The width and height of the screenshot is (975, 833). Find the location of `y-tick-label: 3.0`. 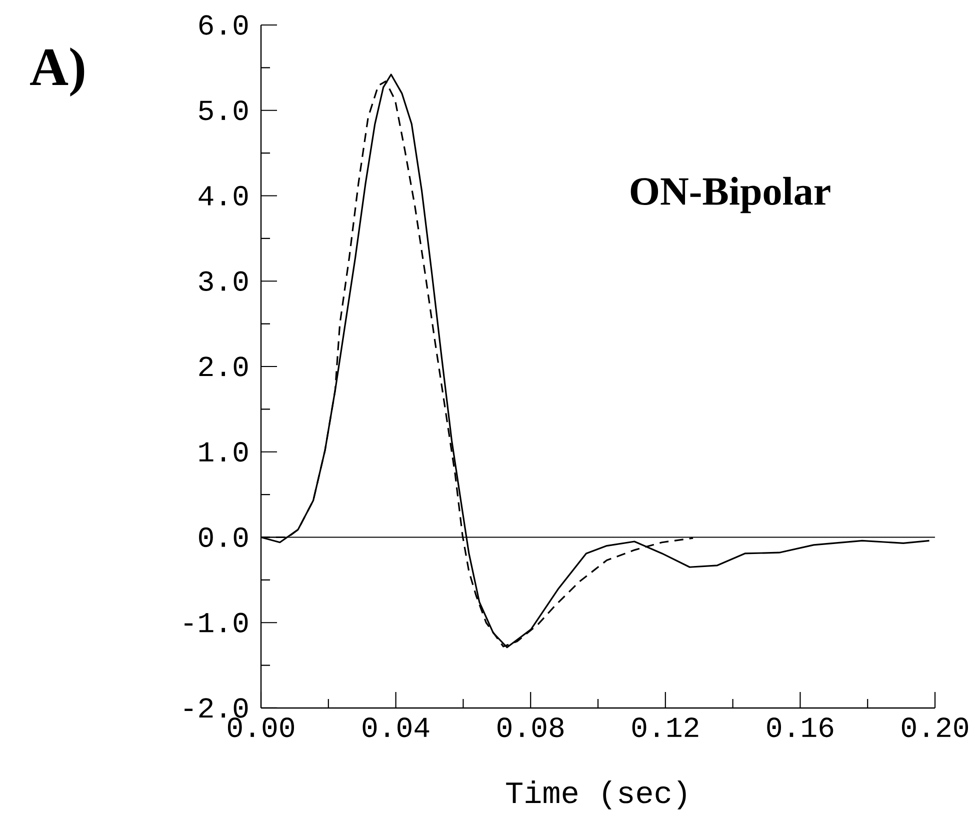

y-tick-label: 3.0 is located at coordinates (223, 281).